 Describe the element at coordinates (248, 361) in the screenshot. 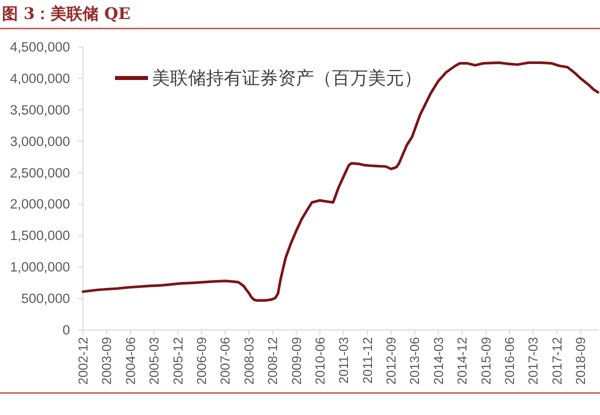

I see `x-tick-label: 2008-03` at that location.